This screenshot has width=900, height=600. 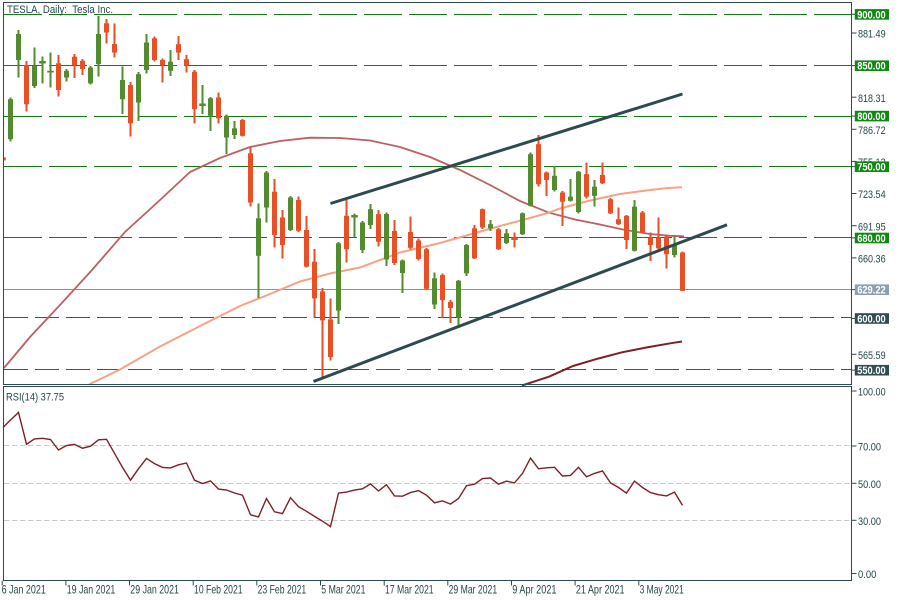 What do you see at coordinates (91, 589) in the screenshot?
I see `svg-text: 19 Jan 2021` at bounding box center [91, 589].